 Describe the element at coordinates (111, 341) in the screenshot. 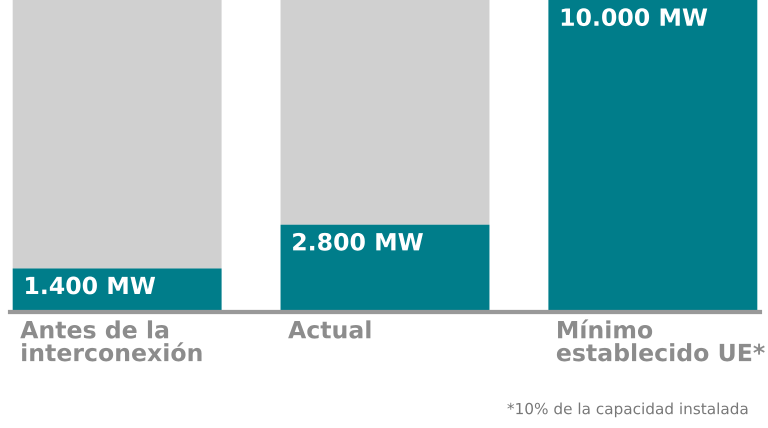

I see `x-tick-label: Antes de la interconexión` at that location.